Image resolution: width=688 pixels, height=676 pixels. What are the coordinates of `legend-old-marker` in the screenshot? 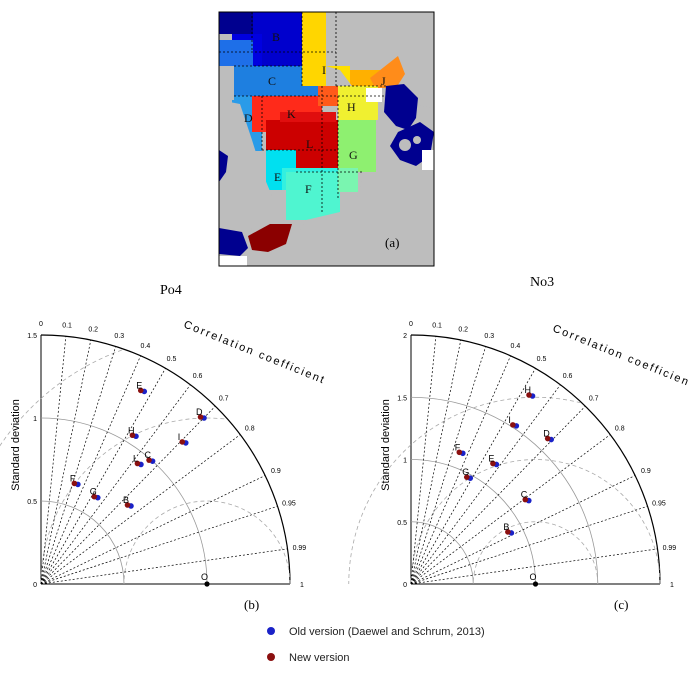 It's located at (271, 631).